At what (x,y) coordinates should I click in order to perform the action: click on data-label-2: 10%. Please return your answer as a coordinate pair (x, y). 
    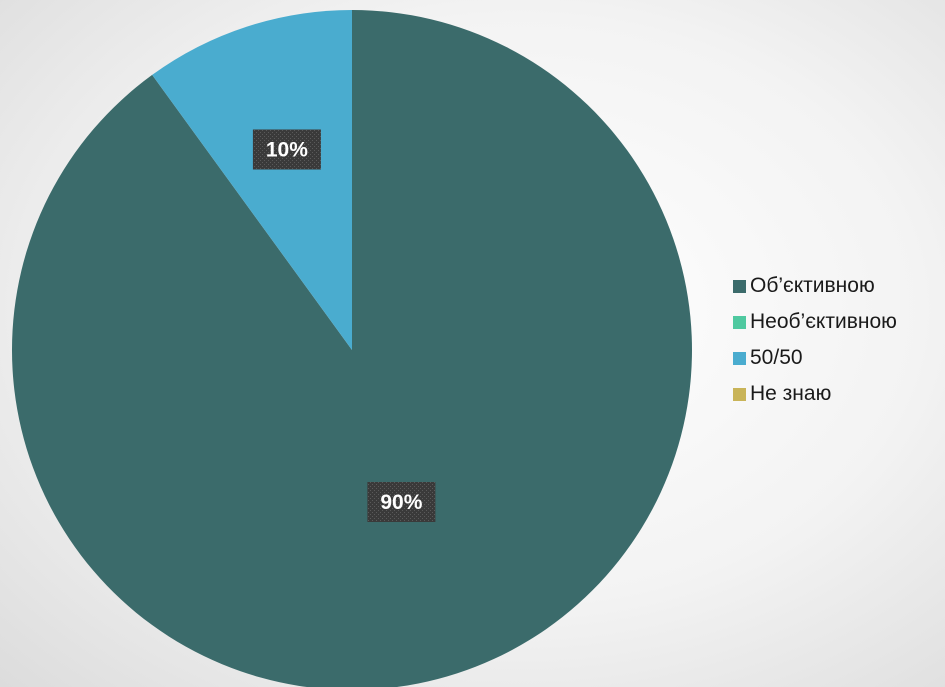
    Looking at the image, I should click on (286, 149).